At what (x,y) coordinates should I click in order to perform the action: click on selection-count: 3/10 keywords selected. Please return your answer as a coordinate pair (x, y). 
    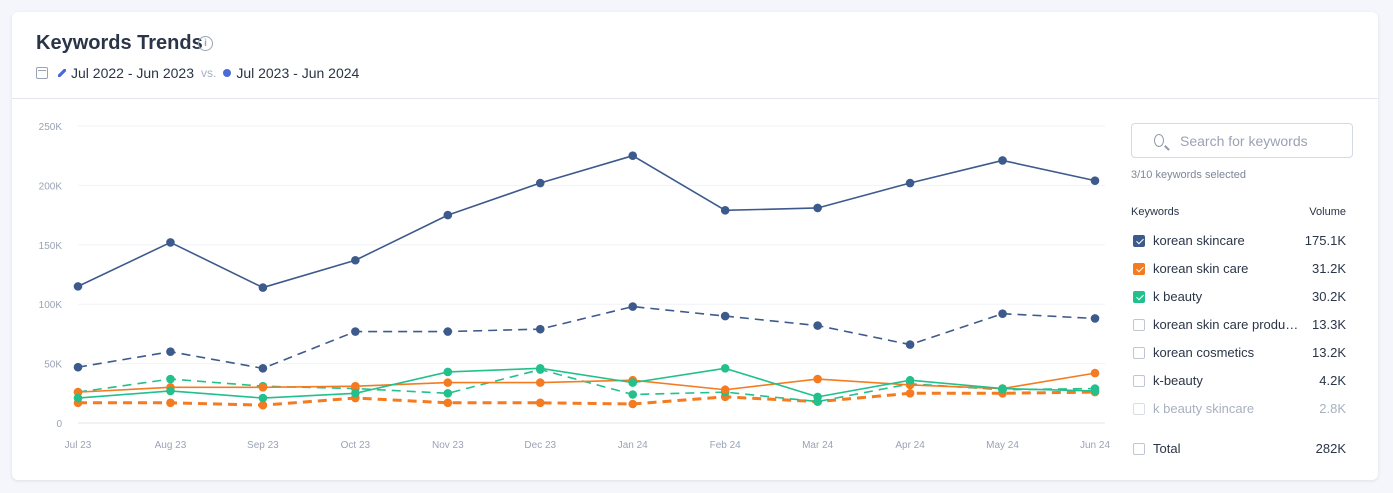
    Looking at the image, I should click on (1188, 175).